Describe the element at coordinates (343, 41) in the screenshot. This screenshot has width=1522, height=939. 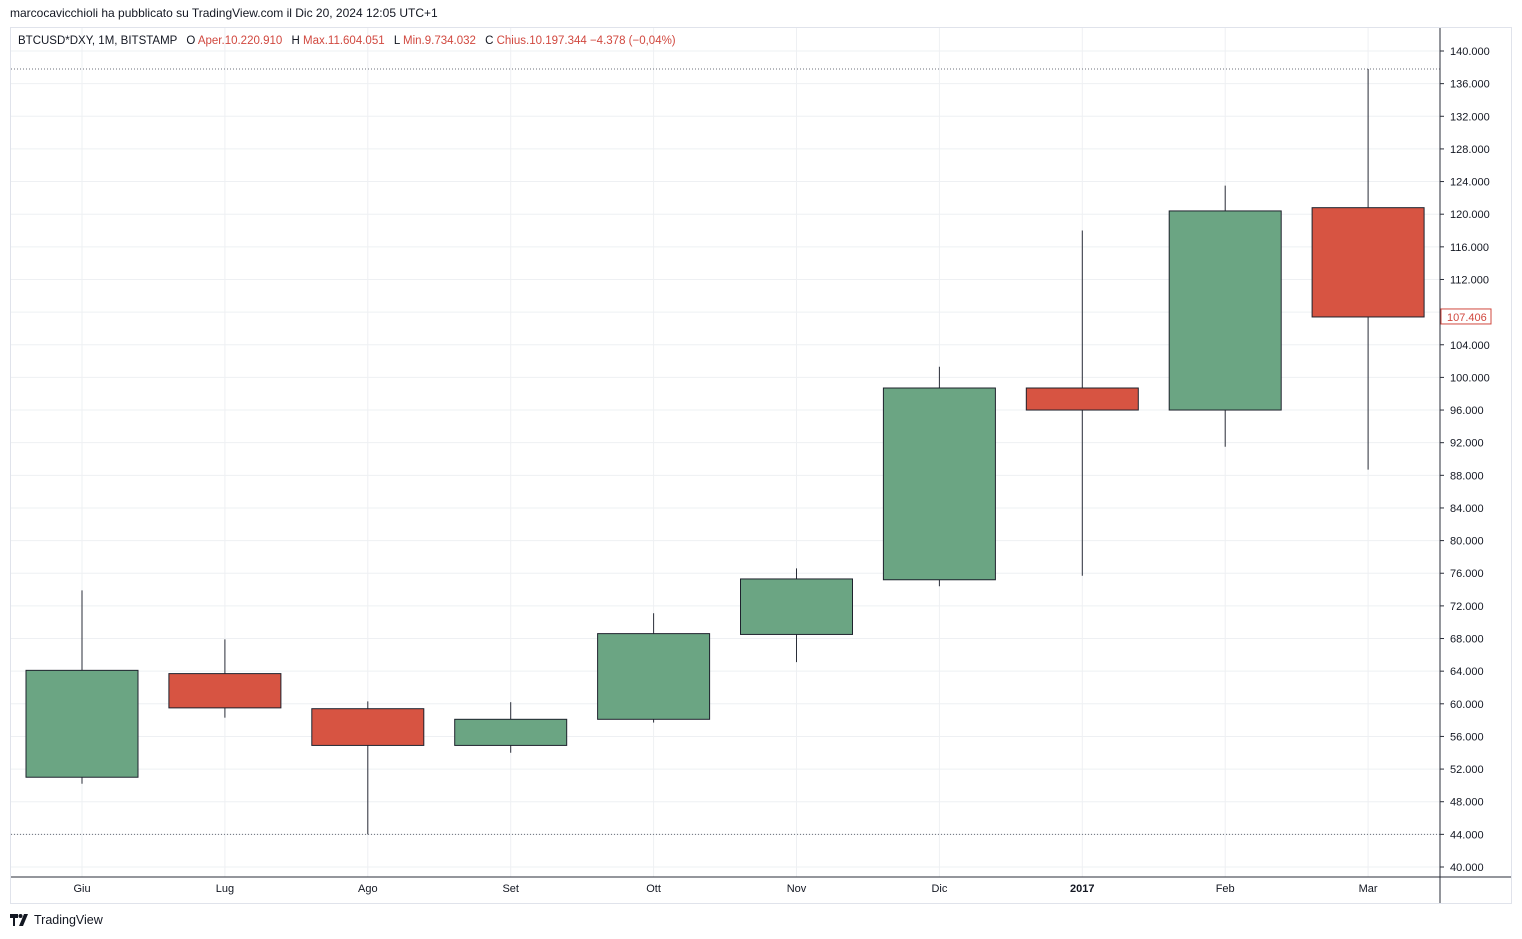
I see `high-value: Max.11.604.051` at that location.